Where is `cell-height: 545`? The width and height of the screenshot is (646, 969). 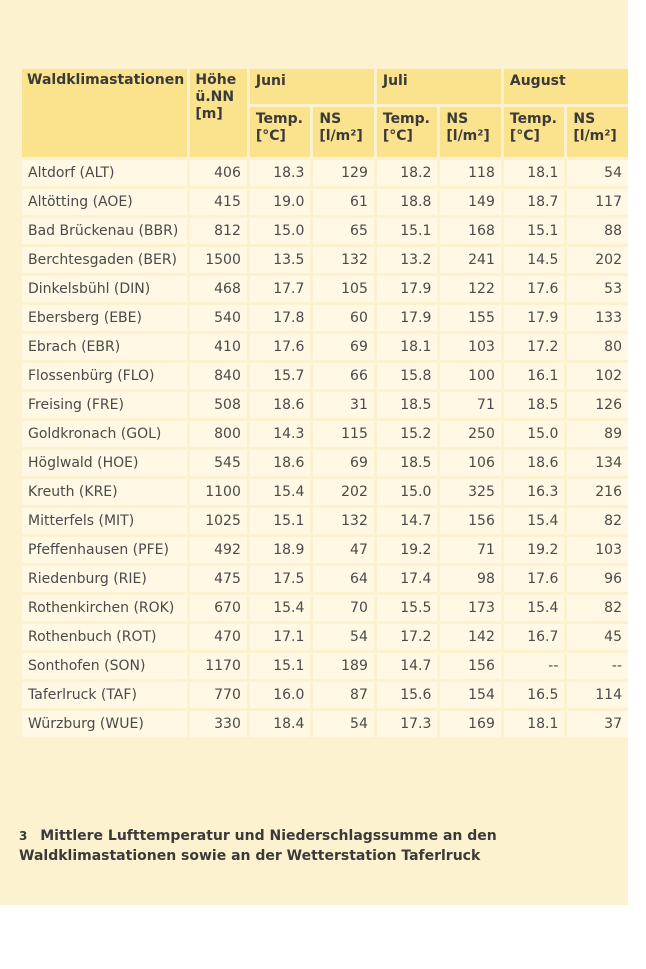
cell-height: 545 is located at coordinates (218, 463).